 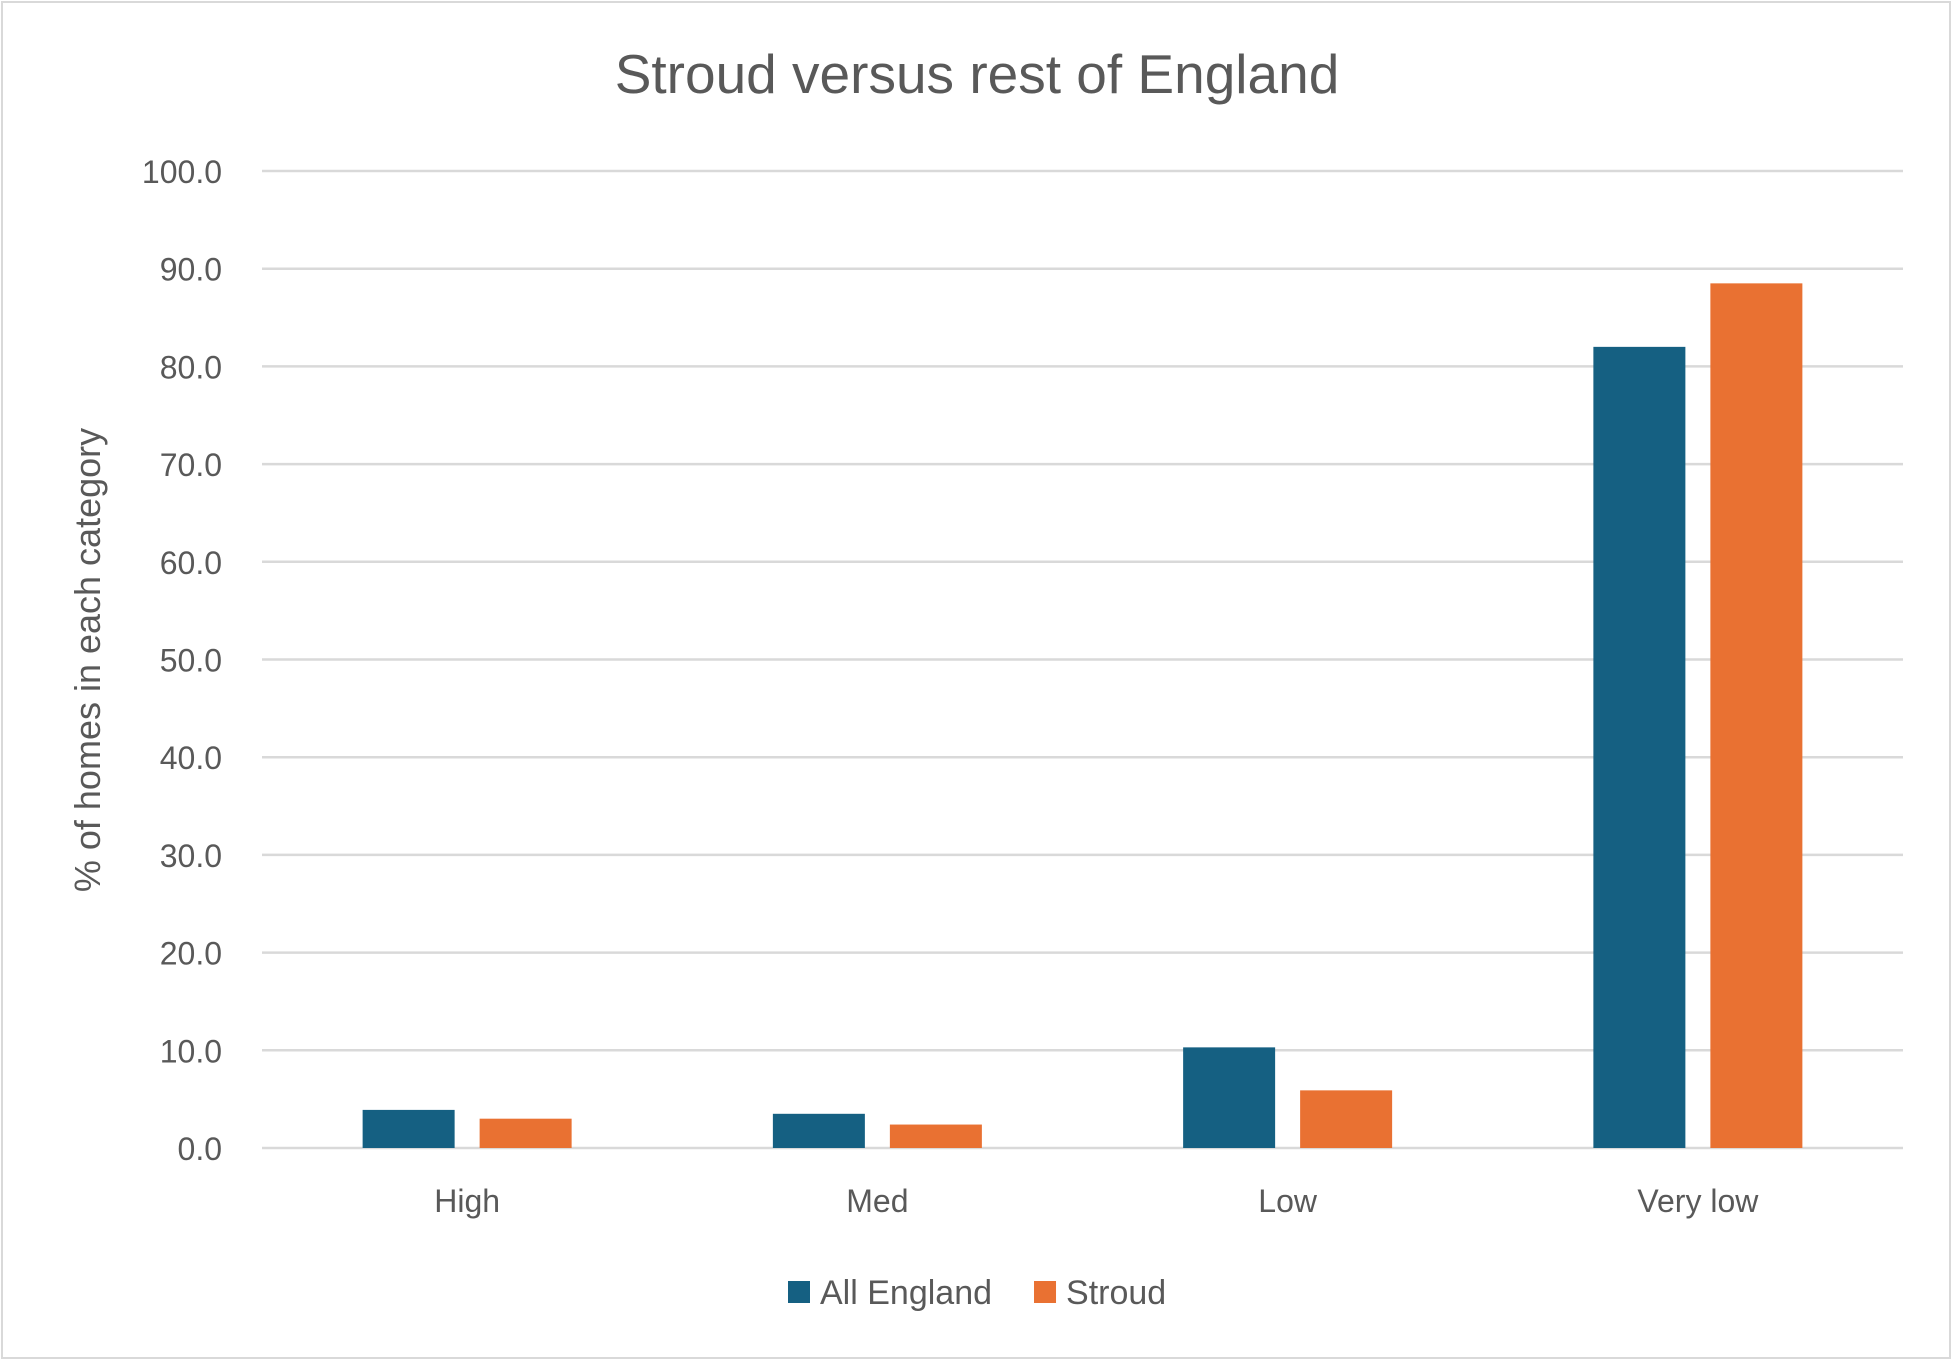 I want to click on x-tick-label: Low, so click(x=1288, y=1201).